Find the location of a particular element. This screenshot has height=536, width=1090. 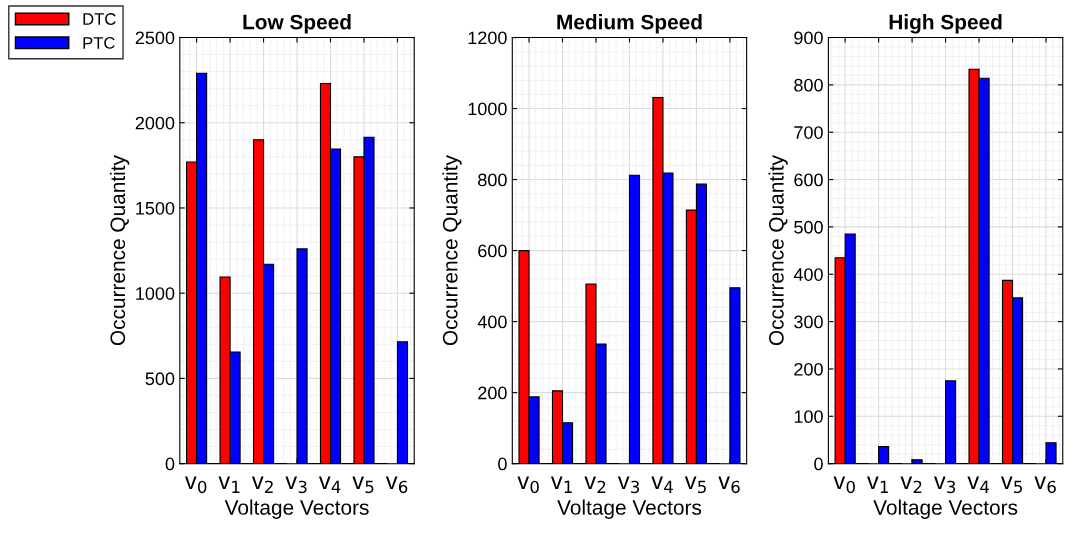

y-tick-label: 900 is located at coordinates (808, 38).